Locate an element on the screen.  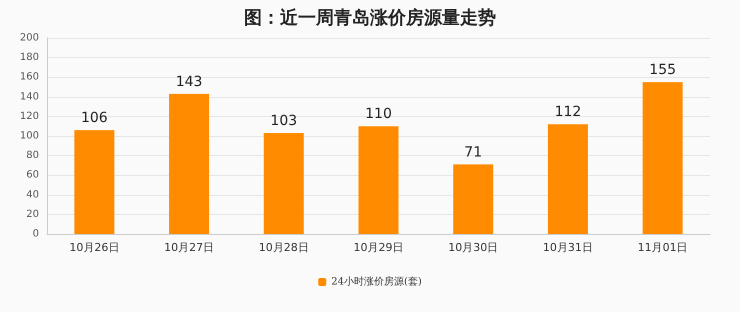
data-label: 106 is located at coordinates (94, 118).